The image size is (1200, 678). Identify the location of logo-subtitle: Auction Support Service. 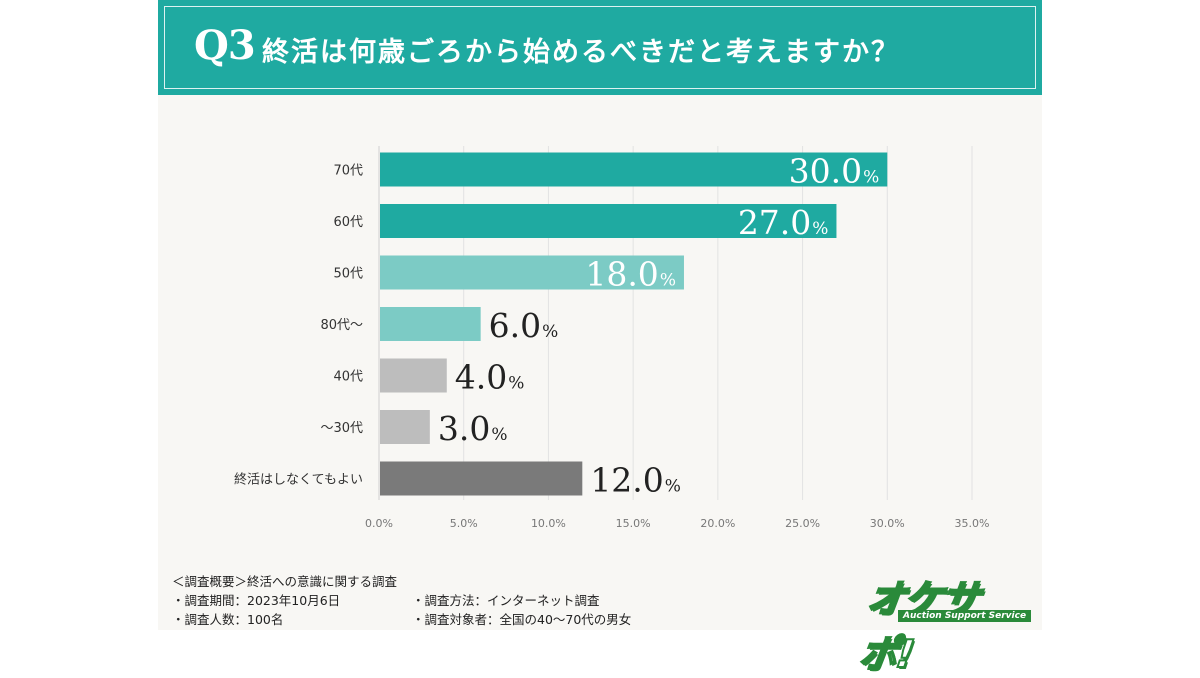
(965, 616).